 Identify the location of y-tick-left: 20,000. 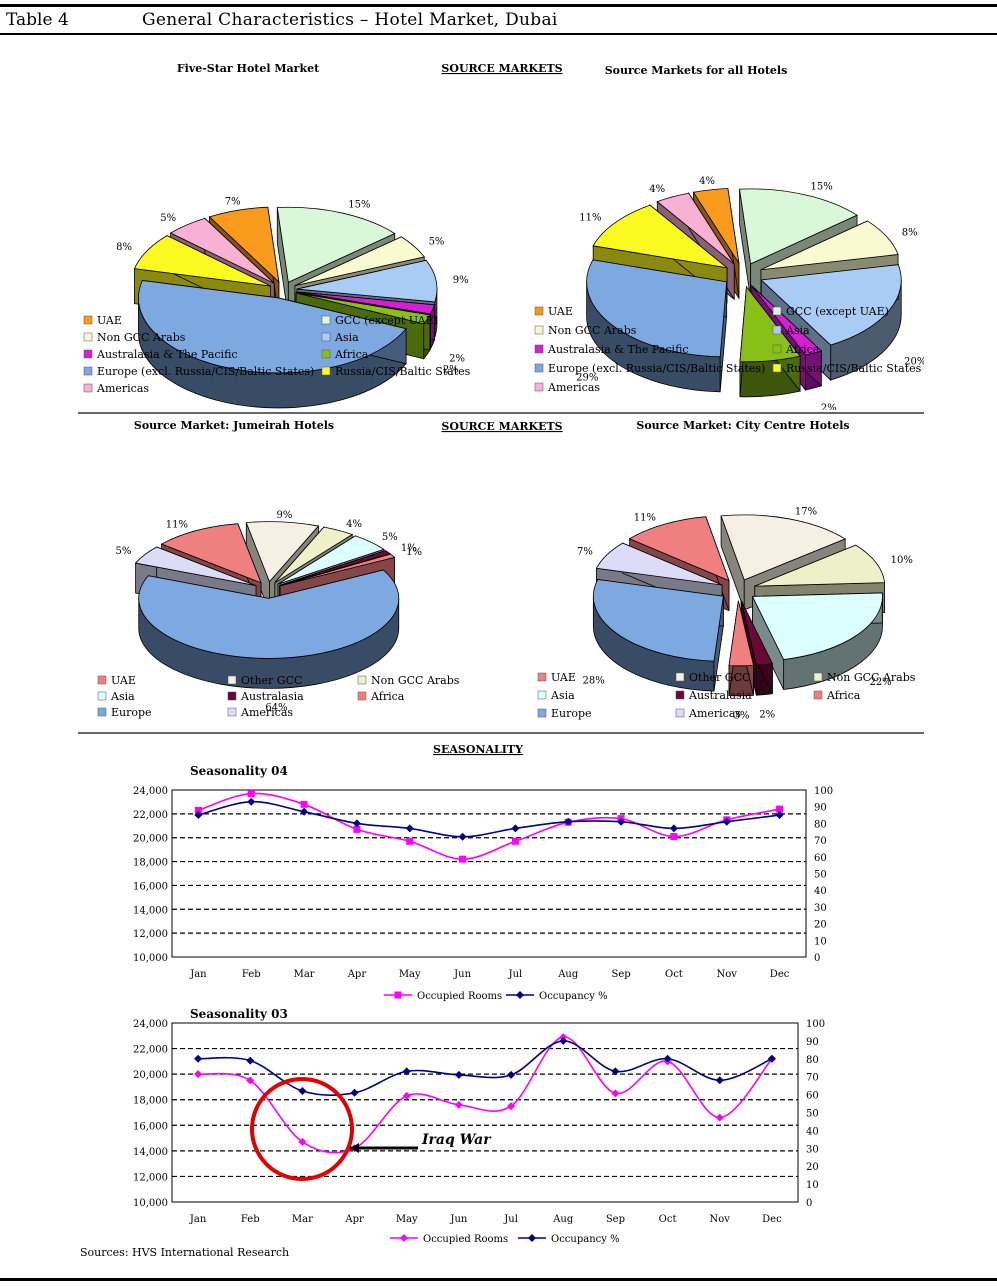
(150, 1075).